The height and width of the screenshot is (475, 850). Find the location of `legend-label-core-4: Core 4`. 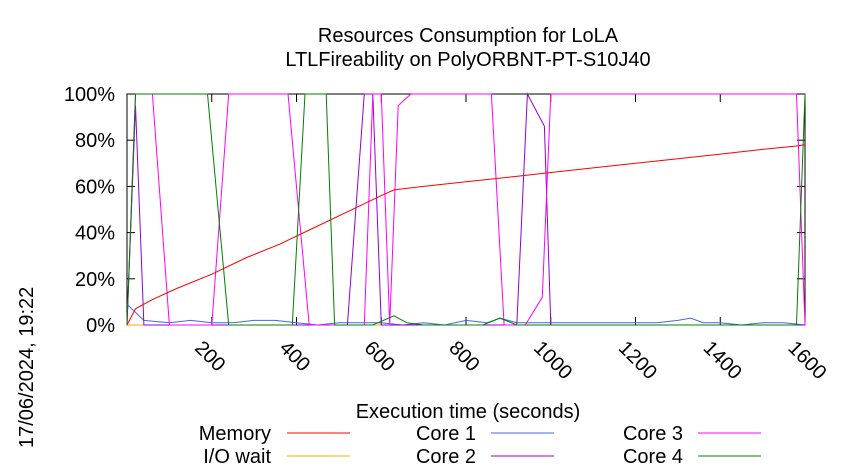

legend-label-core-4: Core 4 is located at coordinates (653, 457).